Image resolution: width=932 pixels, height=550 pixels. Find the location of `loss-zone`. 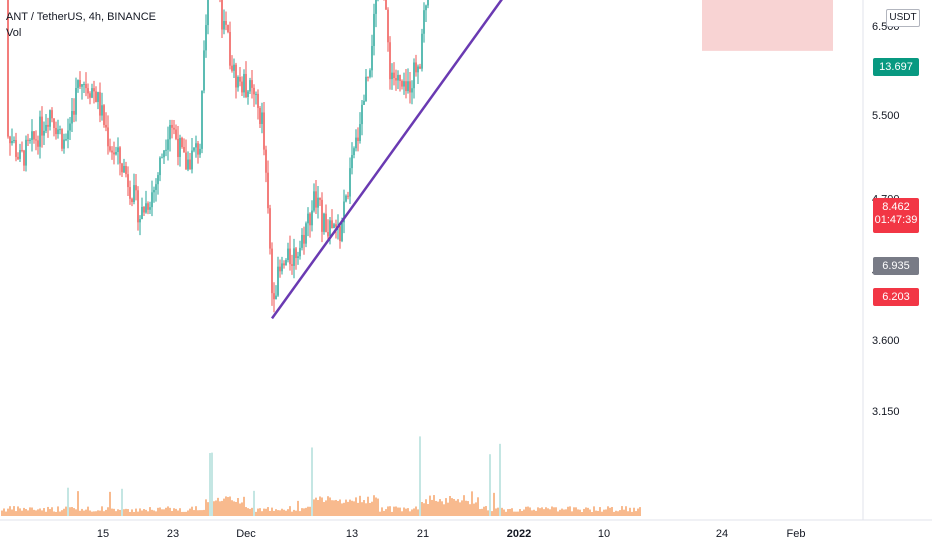

loss-zone is located at coordinates (767, 25).